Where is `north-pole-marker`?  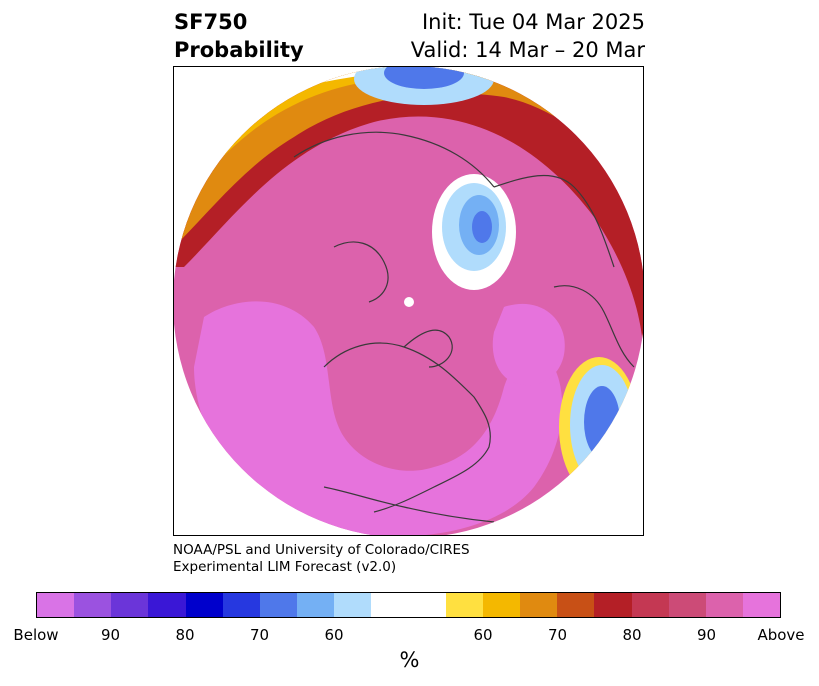
north-pole-marker is located at coordinates (409, 302).